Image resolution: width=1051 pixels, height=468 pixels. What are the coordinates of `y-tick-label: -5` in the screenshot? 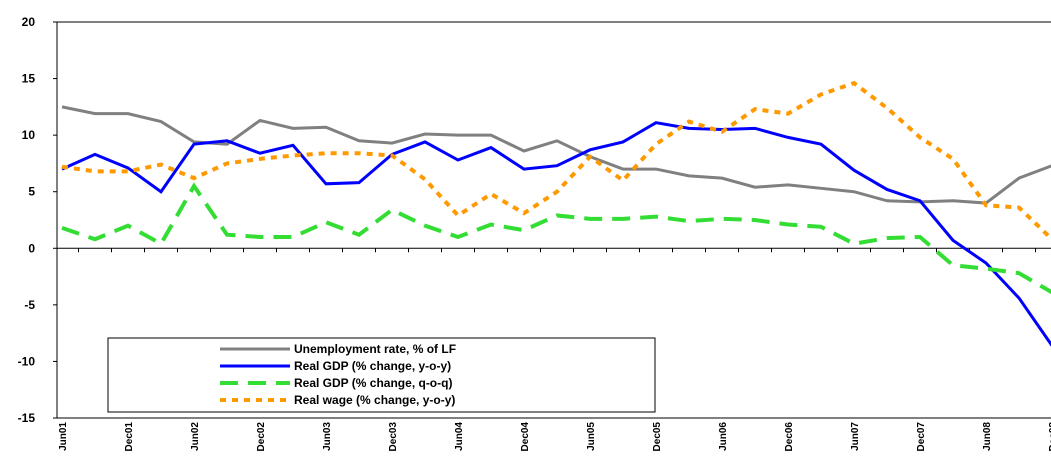 It's located at (29, 305).